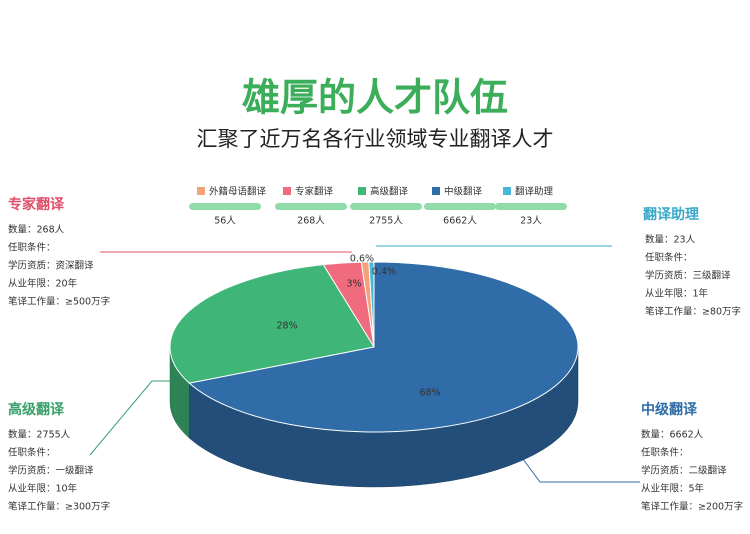 The image size is (750, 534). I want to click on legend-label: 翻译助理, so click(534, 192).